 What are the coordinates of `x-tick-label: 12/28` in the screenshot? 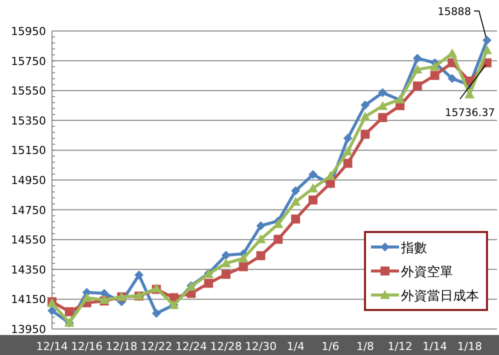 It's located at (226, 346).